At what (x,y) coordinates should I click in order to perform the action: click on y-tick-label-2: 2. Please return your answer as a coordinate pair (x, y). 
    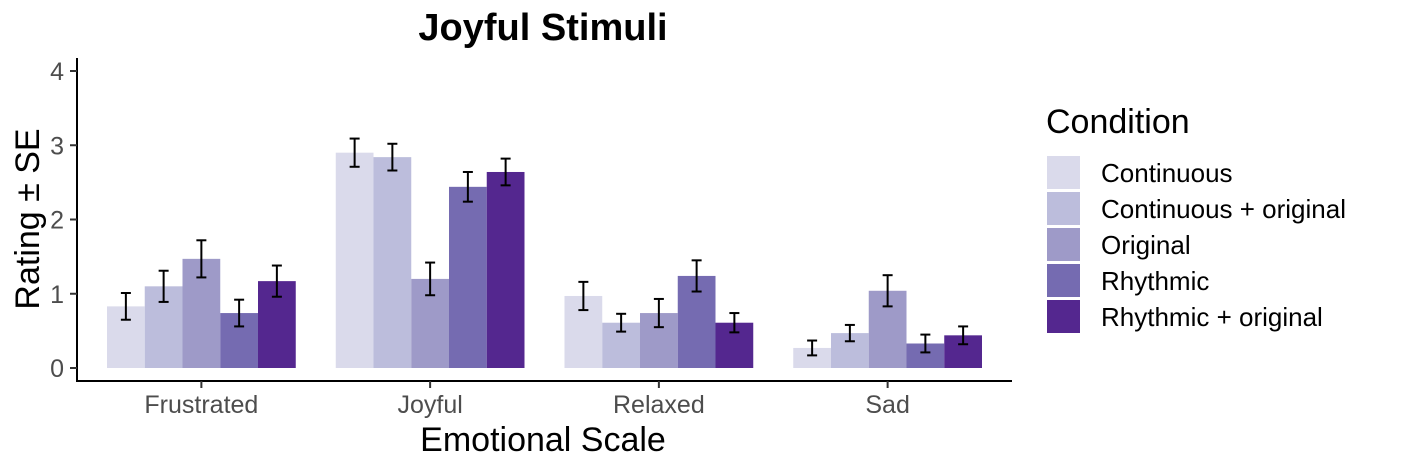
    Looking at the image, I should click on (57, 221).